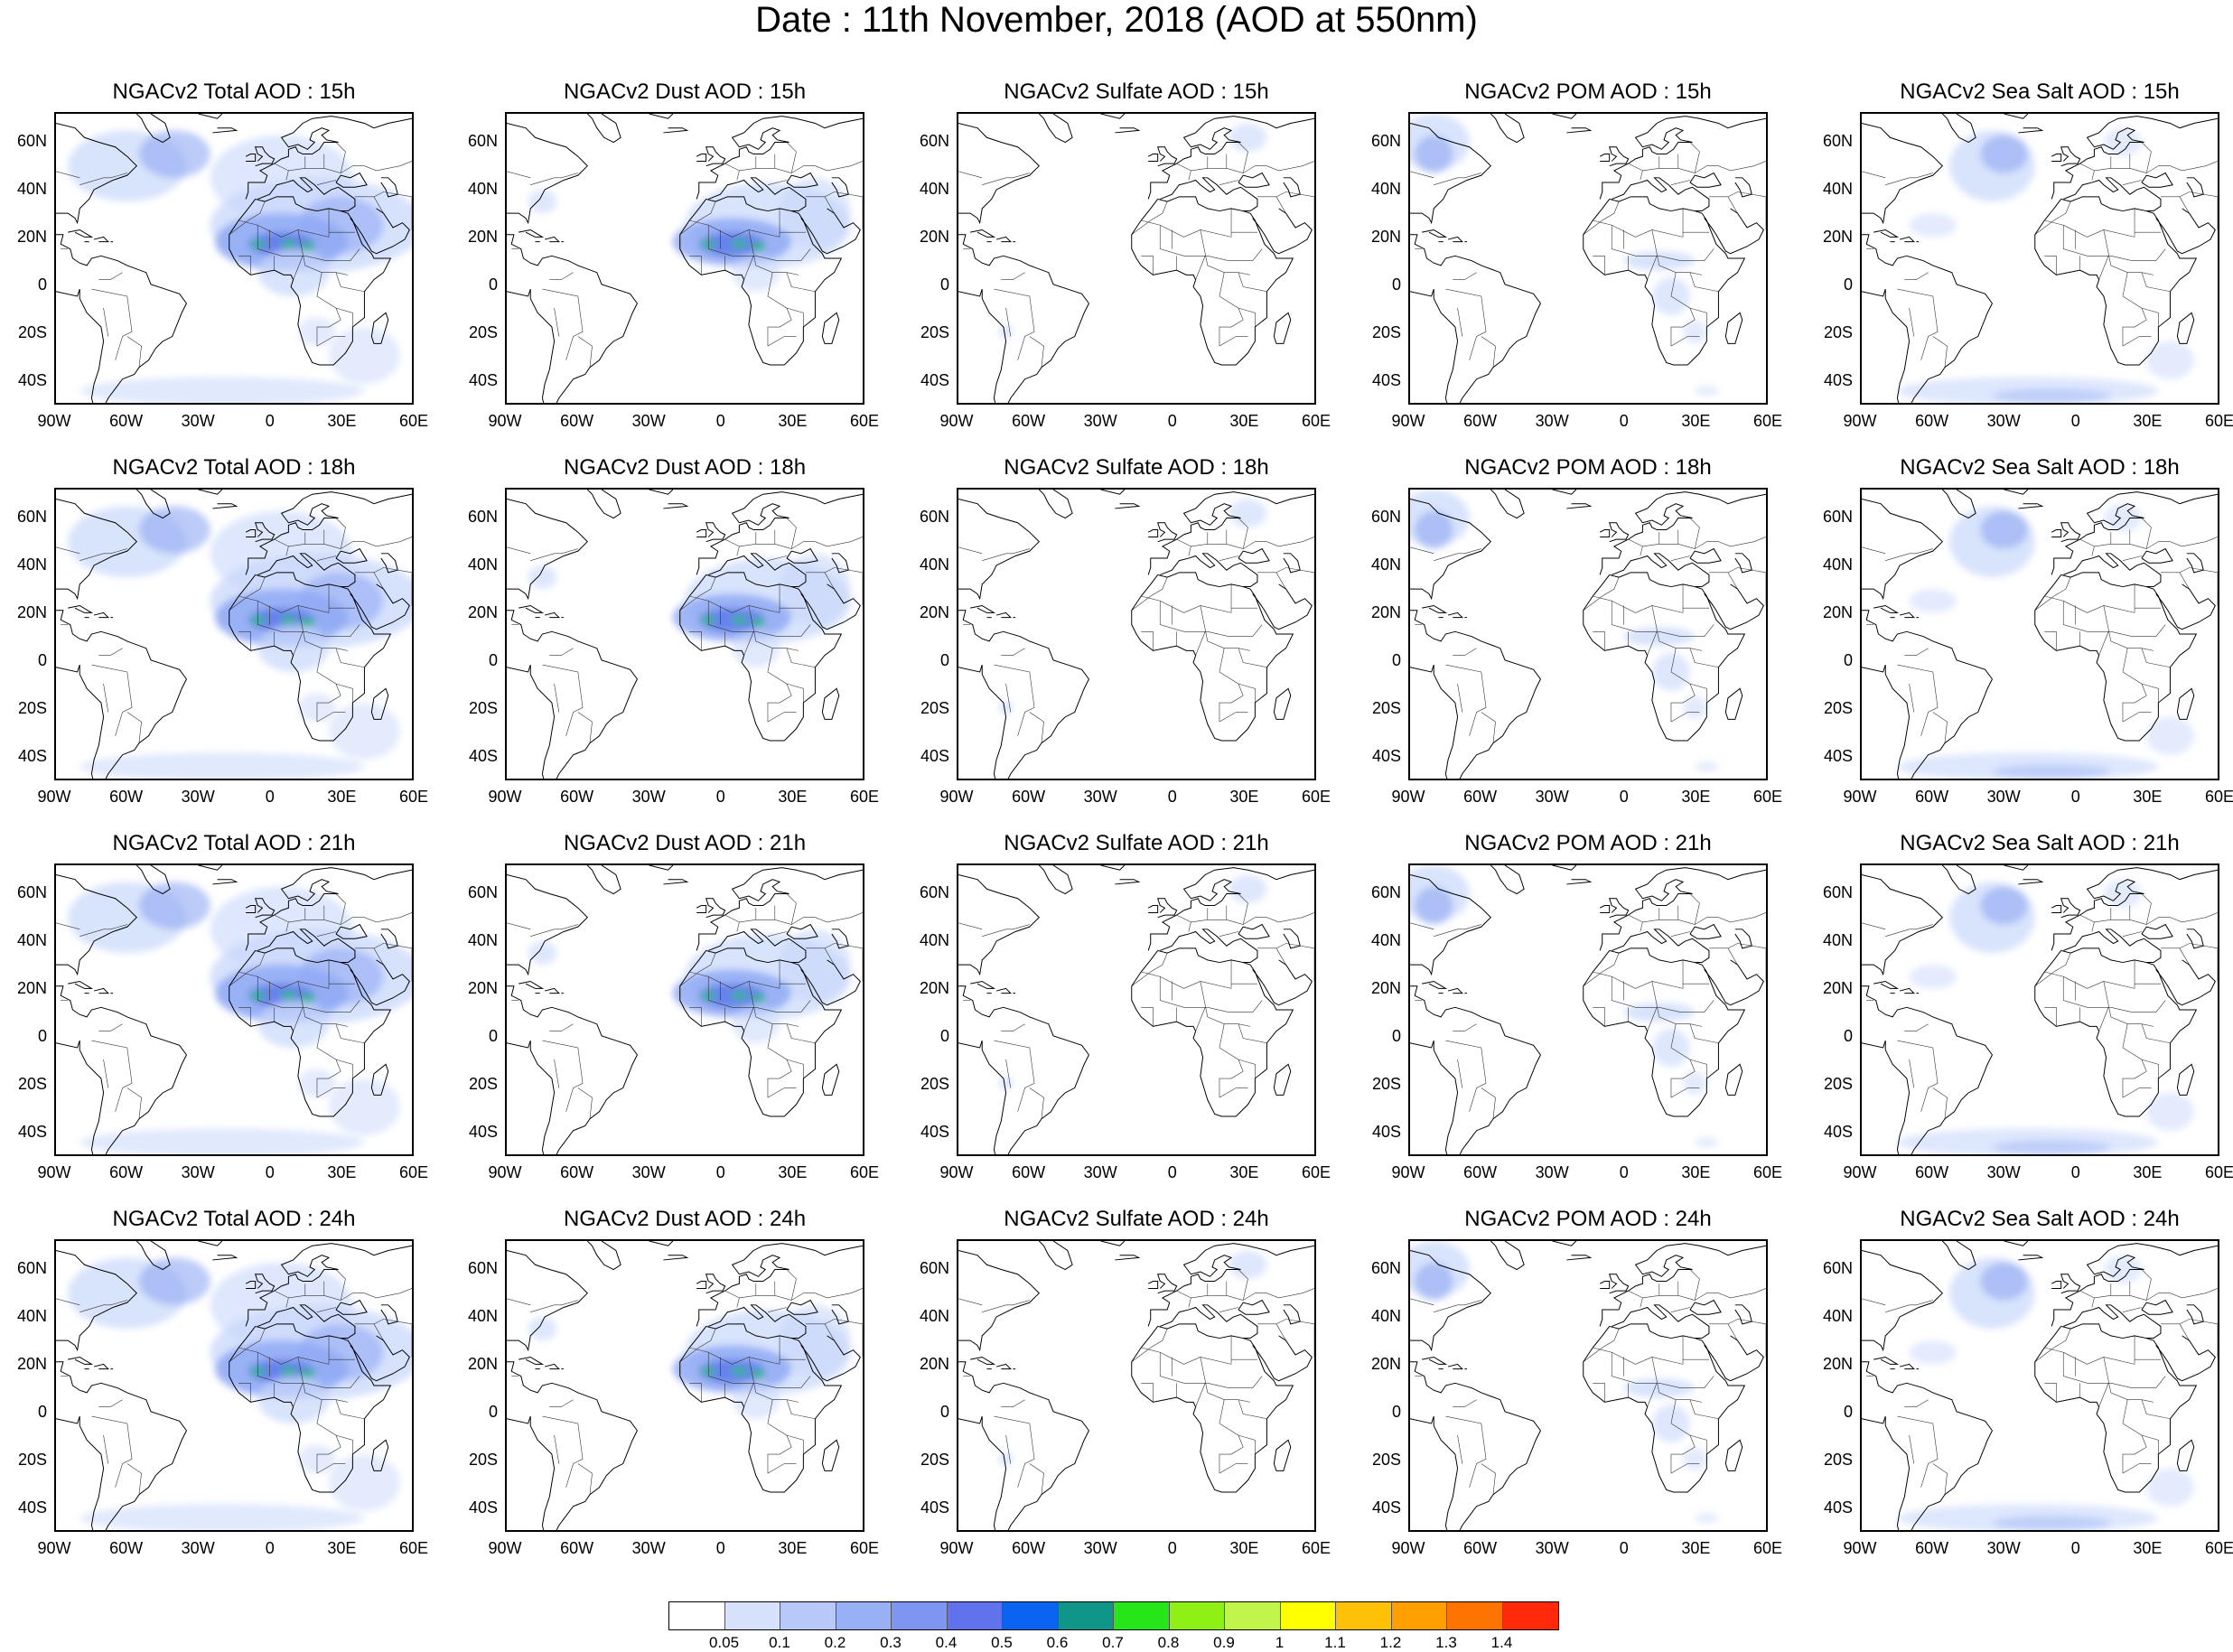 This screenshot has width=2233, height=1652. What do you see at coordinates (234, 1219) in the screenshot?
I see `panel-title: NGACv2 Total AOD : 24h` at bounding box center [234, 1219].